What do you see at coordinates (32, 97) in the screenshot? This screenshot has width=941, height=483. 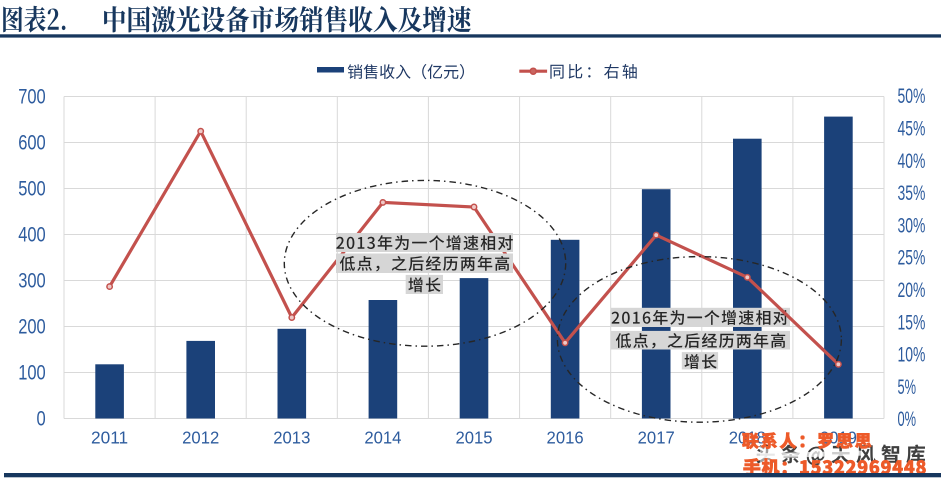 I see `svg-text: 700` at bounding box center [32, 97].